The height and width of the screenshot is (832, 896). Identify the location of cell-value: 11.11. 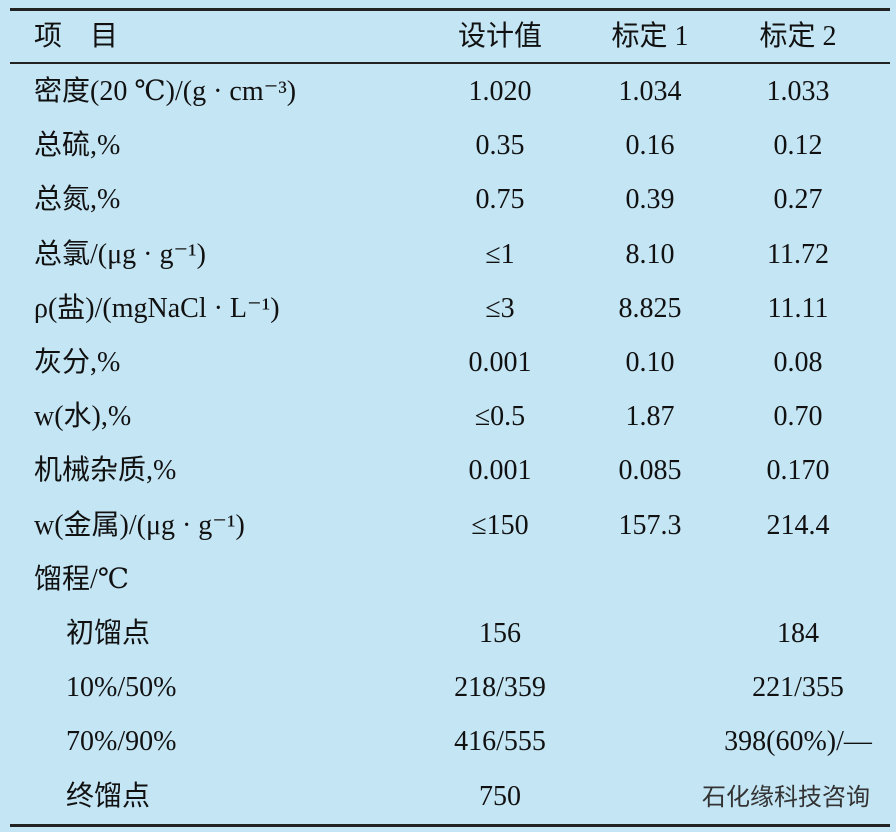
(798, 308).